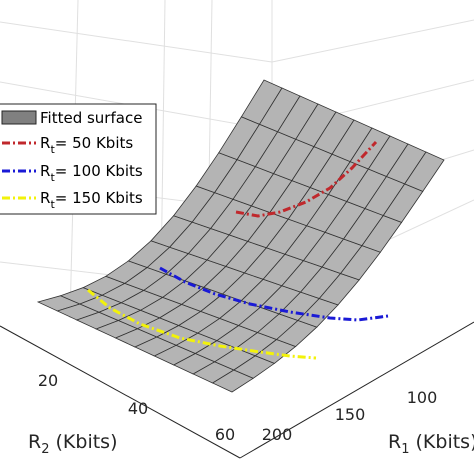 This screenshot has width=474, height=474. Describe the element at coordinates (138, 408) in the screenshot. I see `r2-tick-label: 40` at that location.